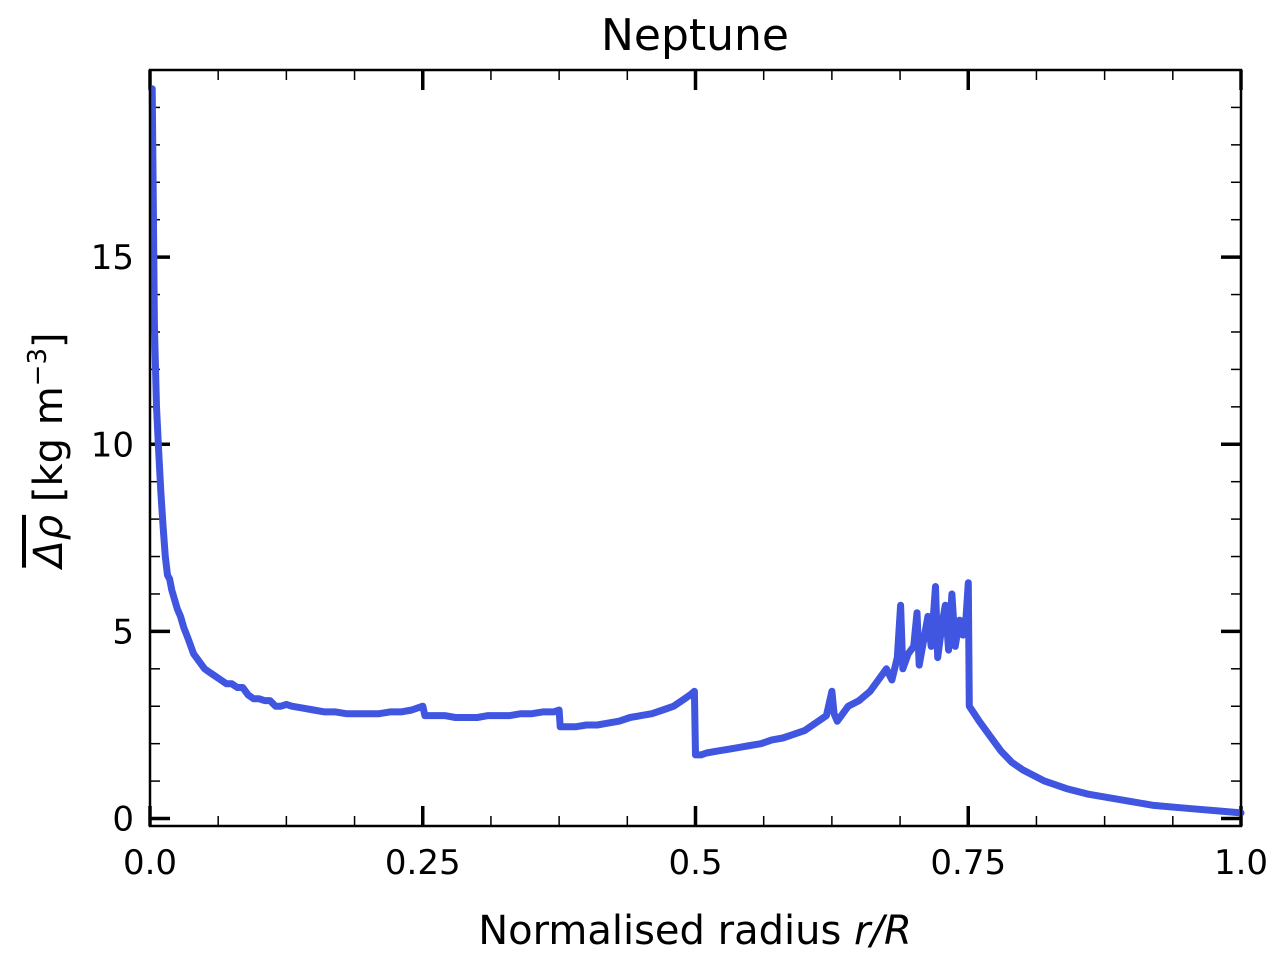 This screenshot has width=1280, height=964. Describe the element at coordinates (112, 445) in the screenshot. I see `y-tick-label: 10` at that location.